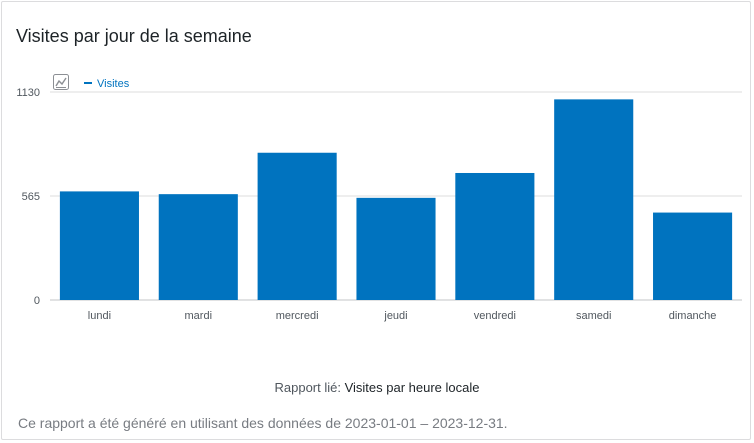  I want to click on y-tick-label: 1130, so click(28, 93).